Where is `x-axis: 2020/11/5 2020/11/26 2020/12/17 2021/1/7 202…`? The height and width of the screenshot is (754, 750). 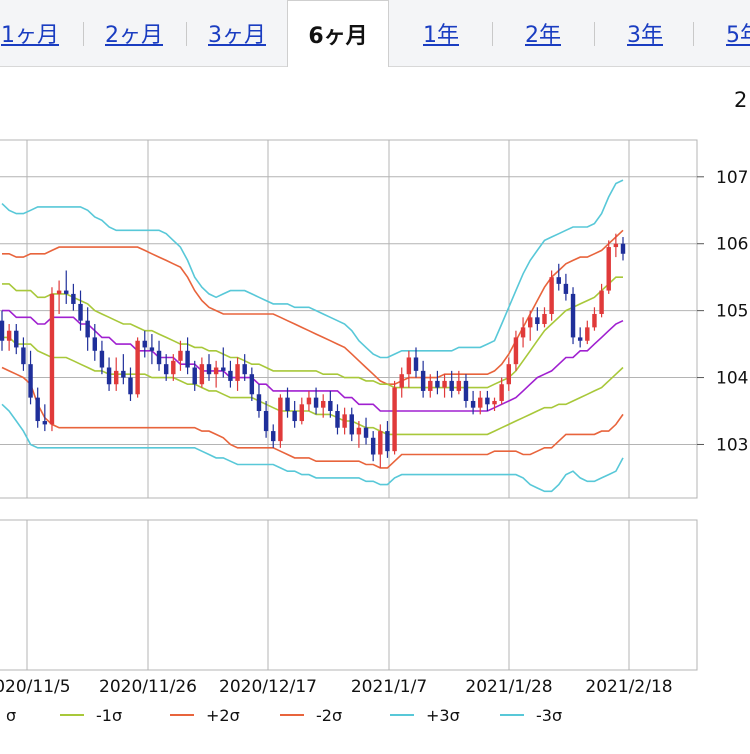
x-axis: 2020/11/5 2020/11/26 2020/12/17 2021/1/7 202… is located at coordinates (336, 687).